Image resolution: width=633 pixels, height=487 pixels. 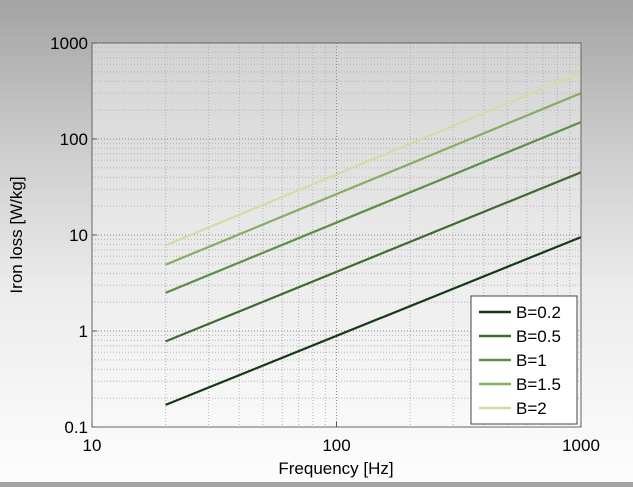 I want to click on y-tick-label: 10, so click(x=78, y=235).